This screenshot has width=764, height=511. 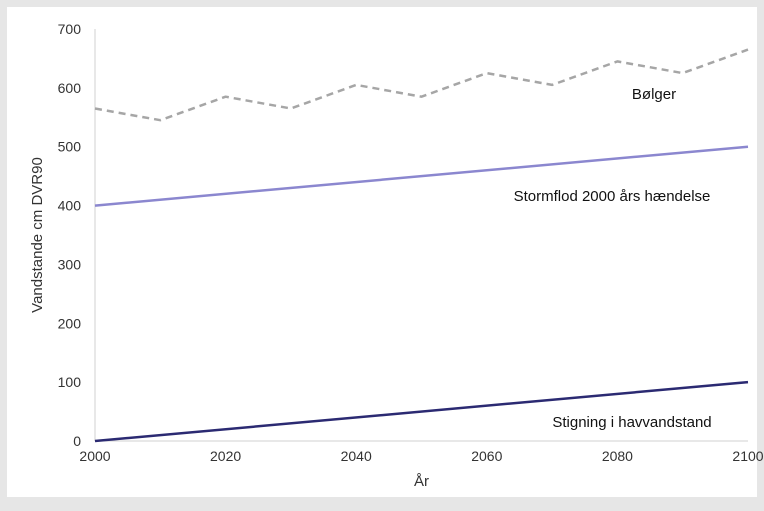 What do you see at coordinates (70, 88) in the screenshot?
I see `y-tick-label: 600` at bounding box center [70, 88].